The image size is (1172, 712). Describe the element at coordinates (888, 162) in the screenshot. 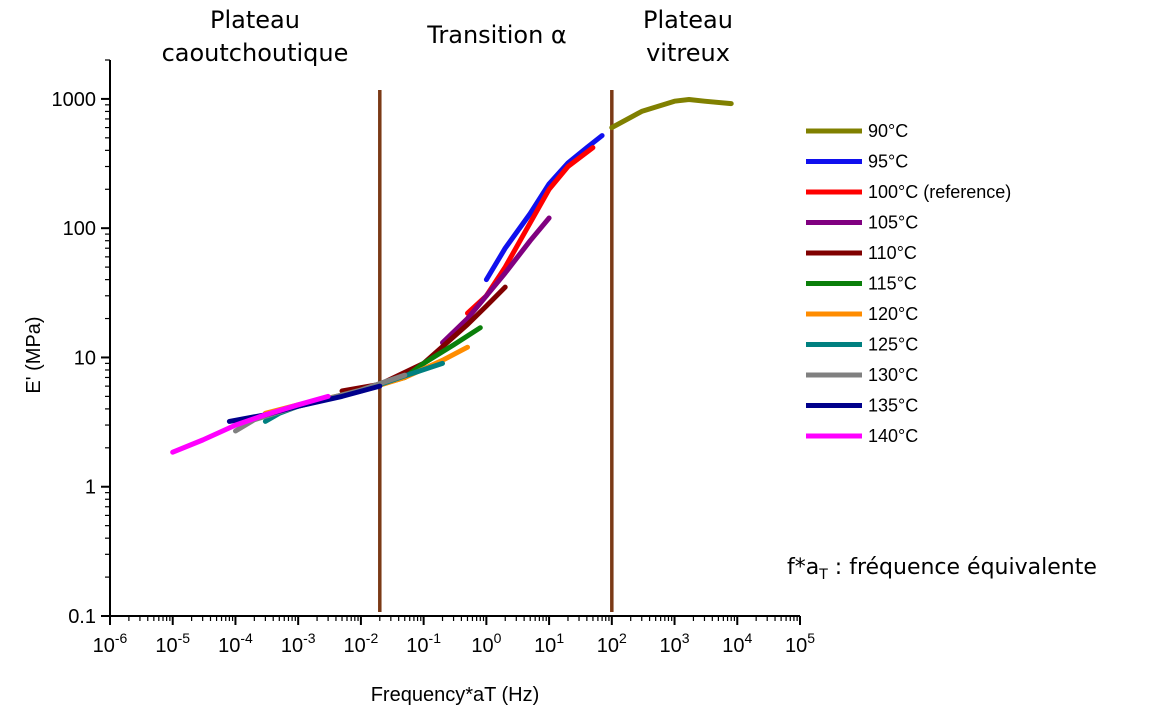

I see `legend-label: 95°C` at that location.